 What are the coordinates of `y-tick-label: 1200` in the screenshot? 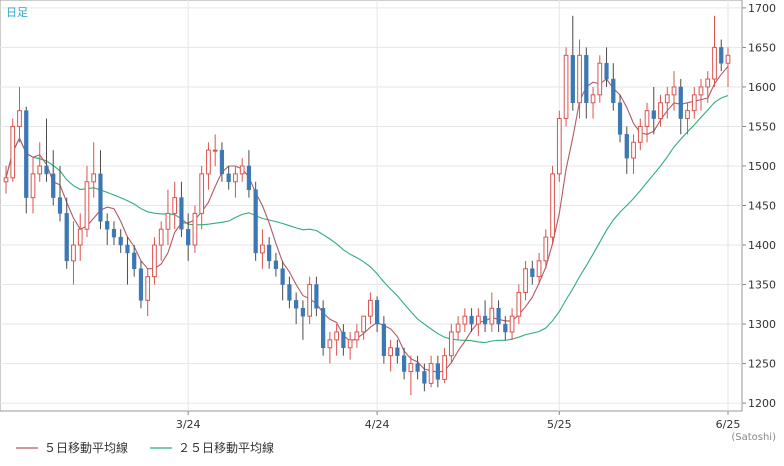 It's located at (762, 403).